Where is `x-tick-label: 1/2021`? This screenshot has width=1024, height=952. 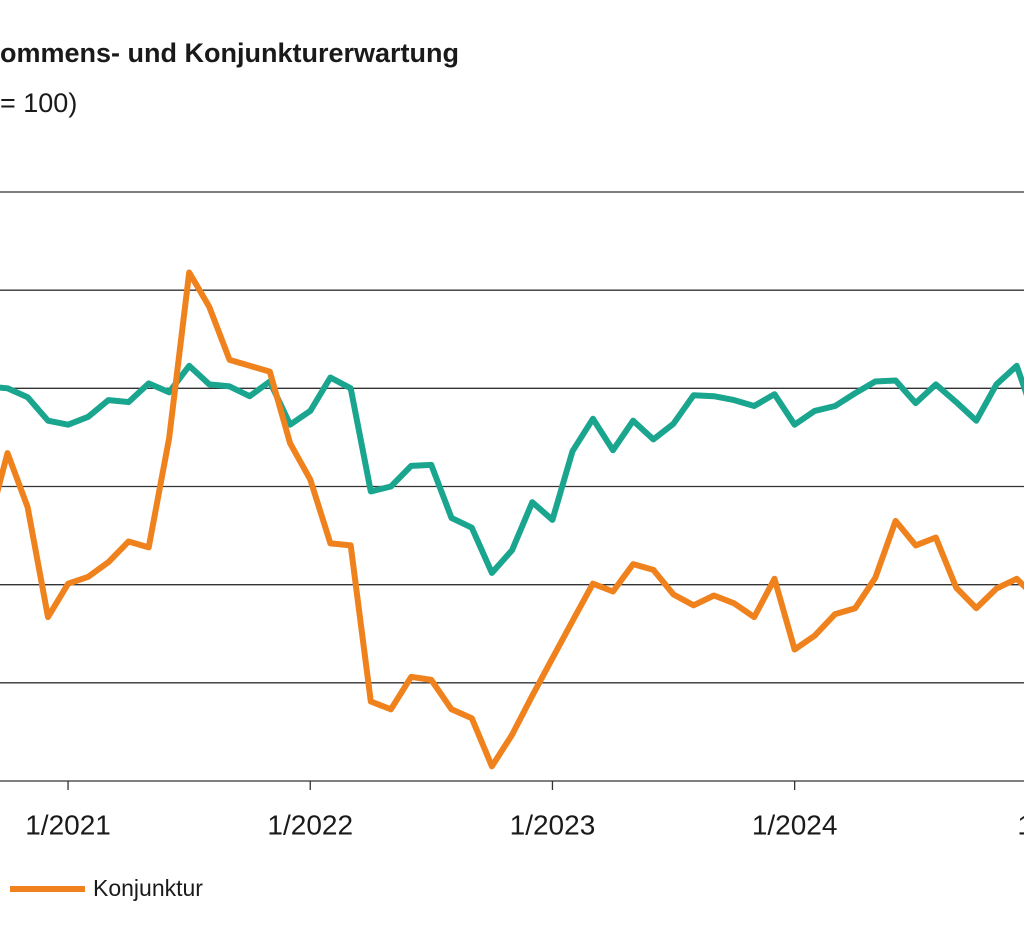
x-tick-label: 1/2021 is located at coordinates (68, 824).